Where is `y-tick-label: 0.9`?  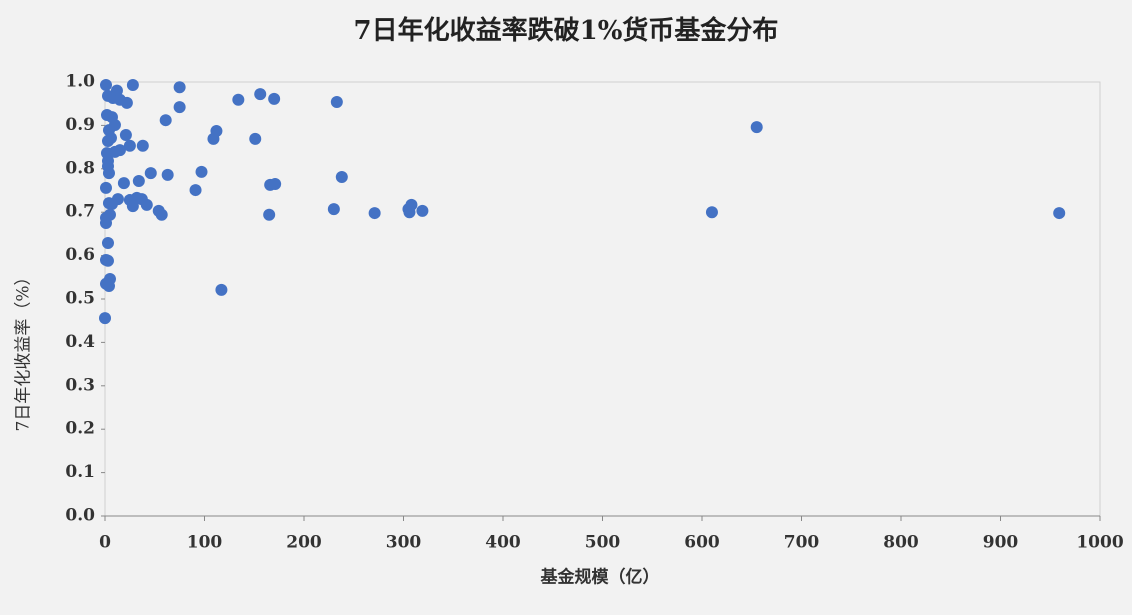
y-tick-label: 0.9 is located at coordinates (80, 125).